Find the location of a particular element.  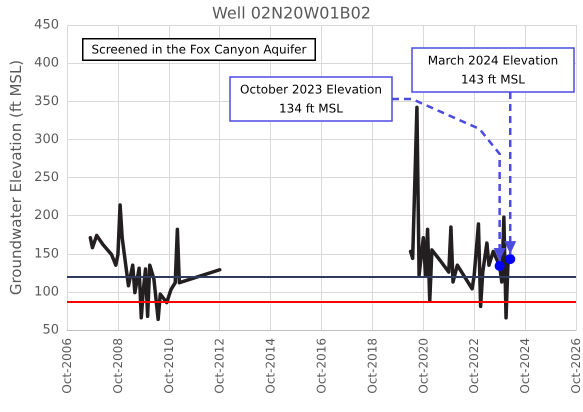

x-tick-label: Oct-2006 is located at coordinates (67, 366).